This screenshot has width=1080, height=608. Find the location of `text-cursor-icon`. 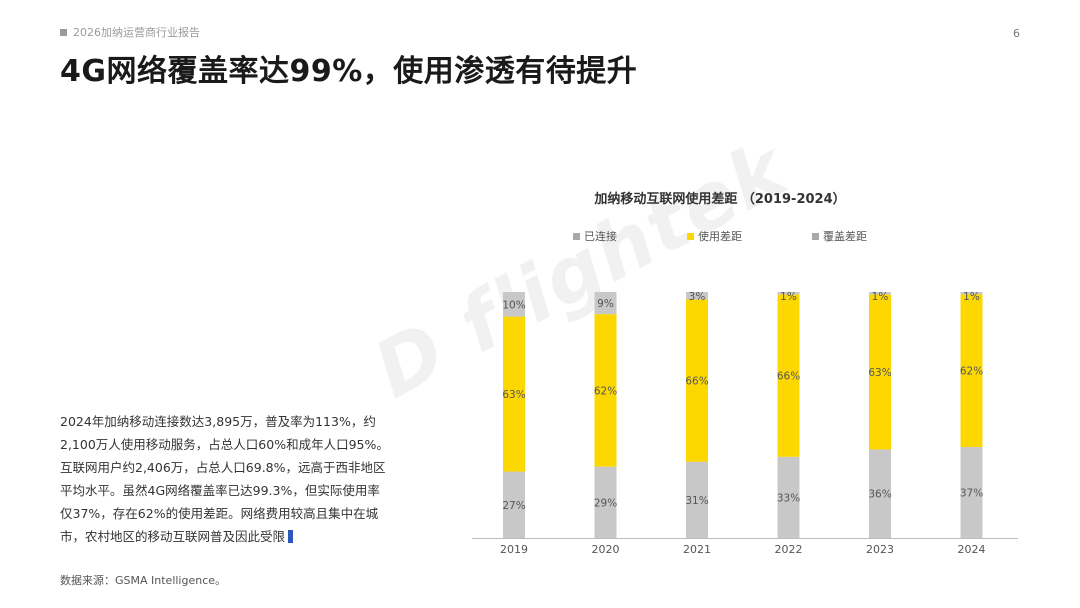

text-cursor-icon is located at coordinates (291, 536).